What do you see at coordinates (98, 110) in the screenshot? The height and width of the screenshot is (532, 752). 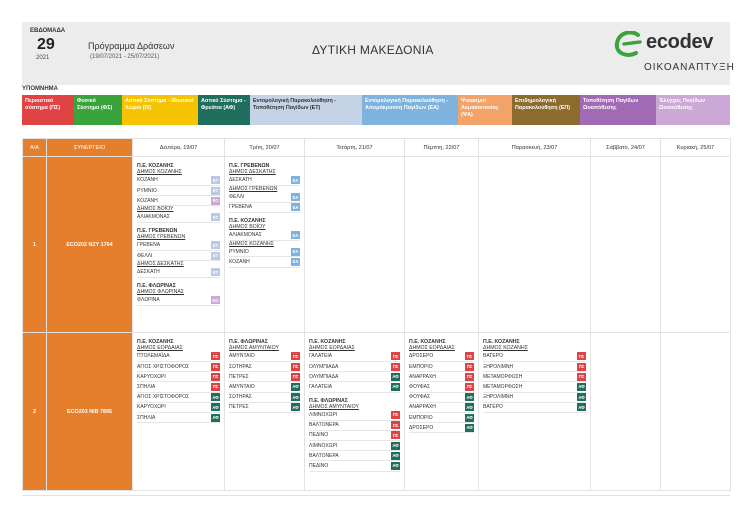 I see `legend-item: Φυσικό Σύστημα (ΦΣ)` at bounding box center [98, 110].